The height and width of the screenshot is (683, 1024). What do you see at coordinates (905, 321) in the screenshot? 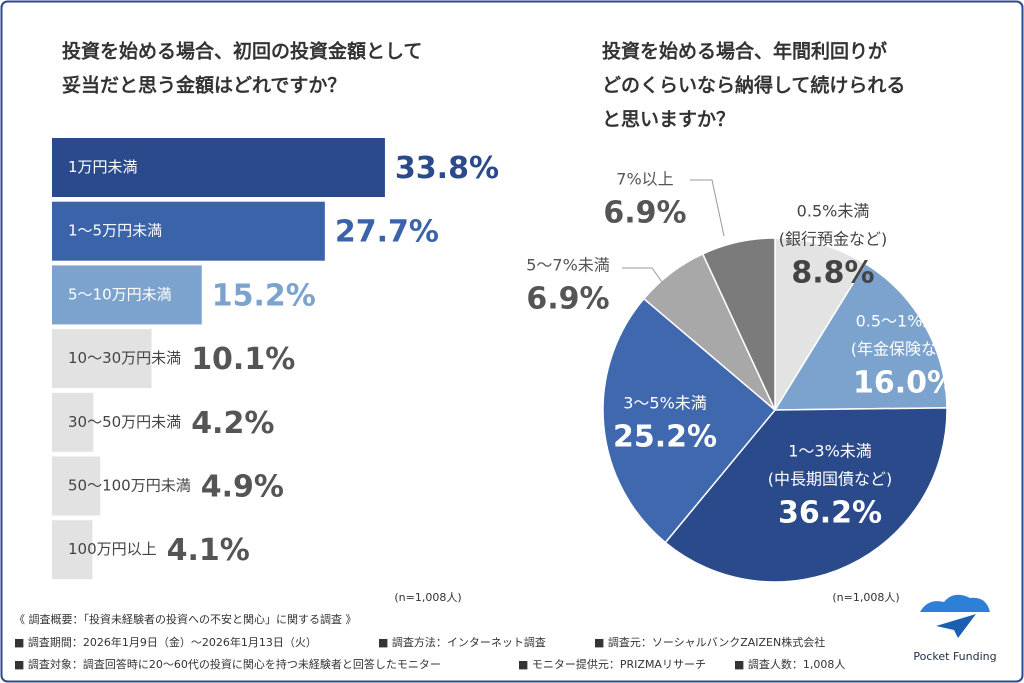
I see `slice-category: 0.5〜1%未満` at bounding box center [905, 321].